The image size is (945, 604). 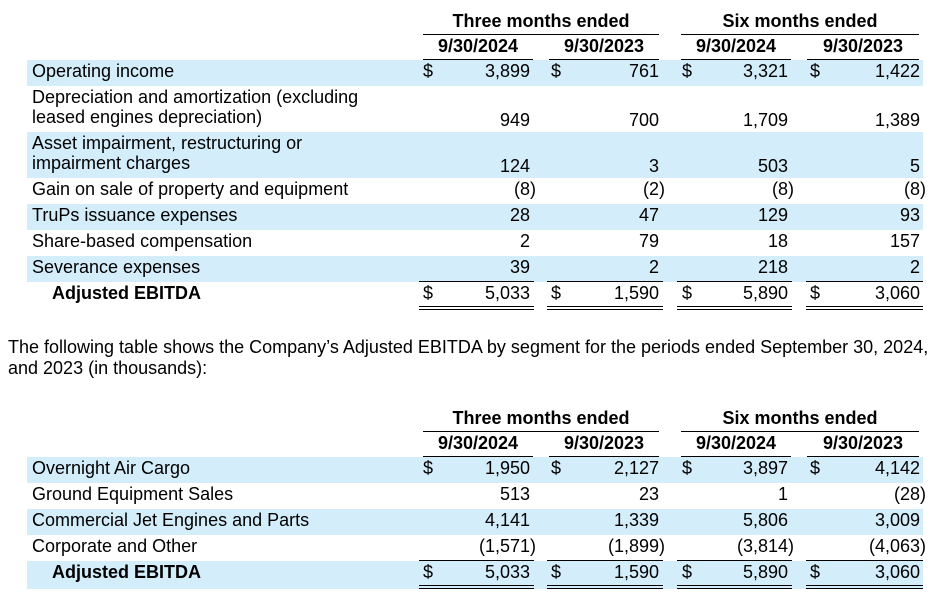 What do you see at coordinates (111, 163) in the screenshot?
I see `row-label-line: impairment charges` at bounding box center [111, 163].